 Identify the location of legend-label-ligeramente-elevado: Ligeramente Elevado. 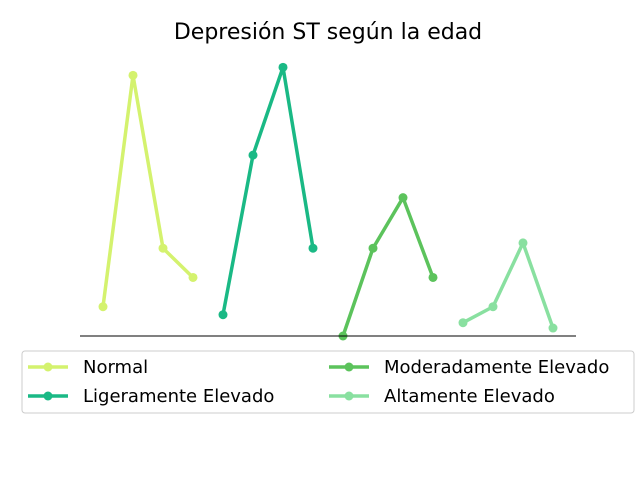
(178, 396).